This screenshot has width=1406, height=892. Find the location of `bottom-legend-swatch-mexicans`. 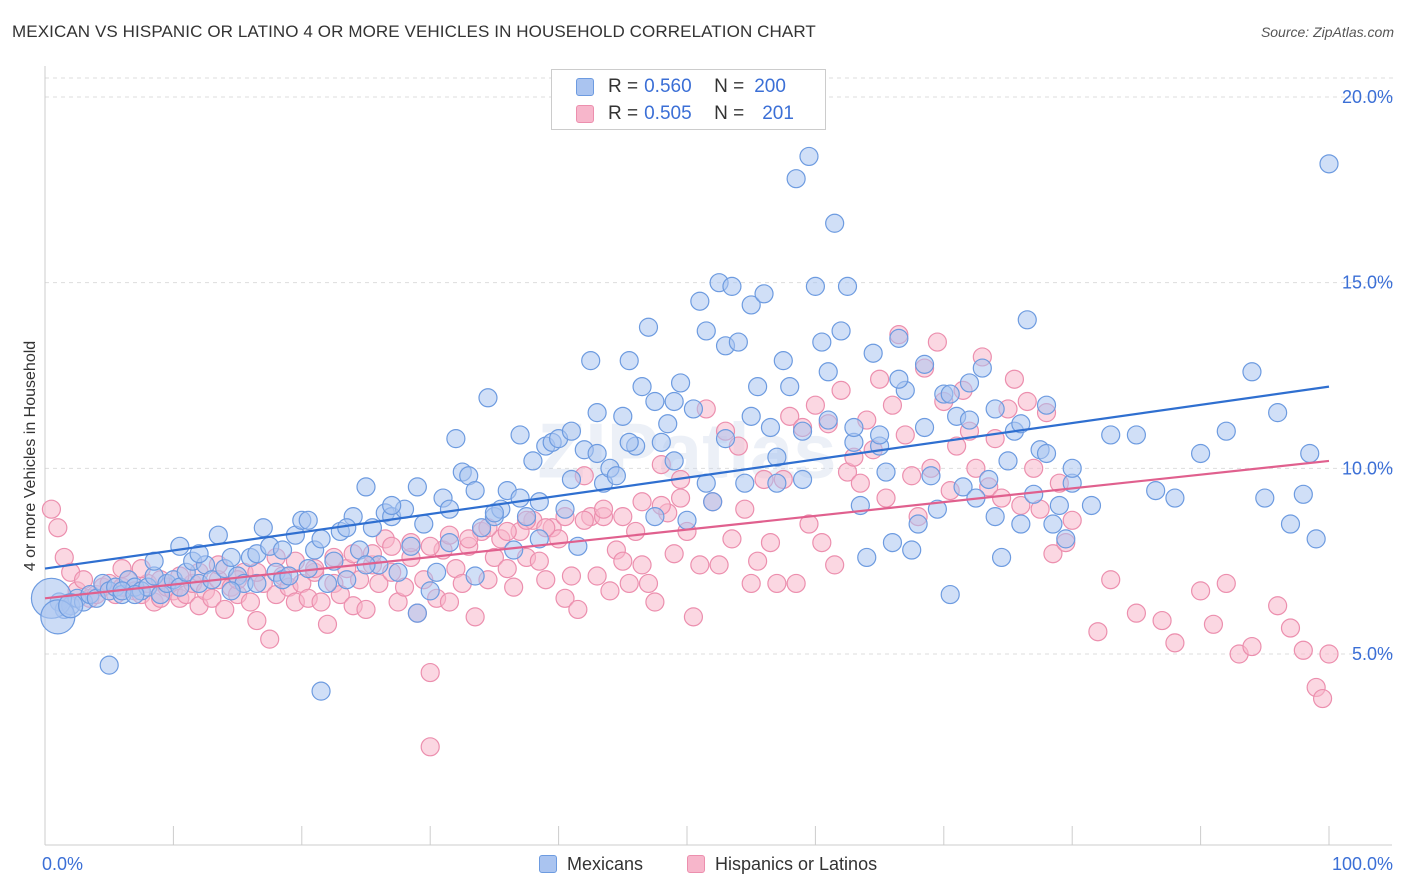

bottom-legend-swatch-mexicans is located at coordinates (548, 864).